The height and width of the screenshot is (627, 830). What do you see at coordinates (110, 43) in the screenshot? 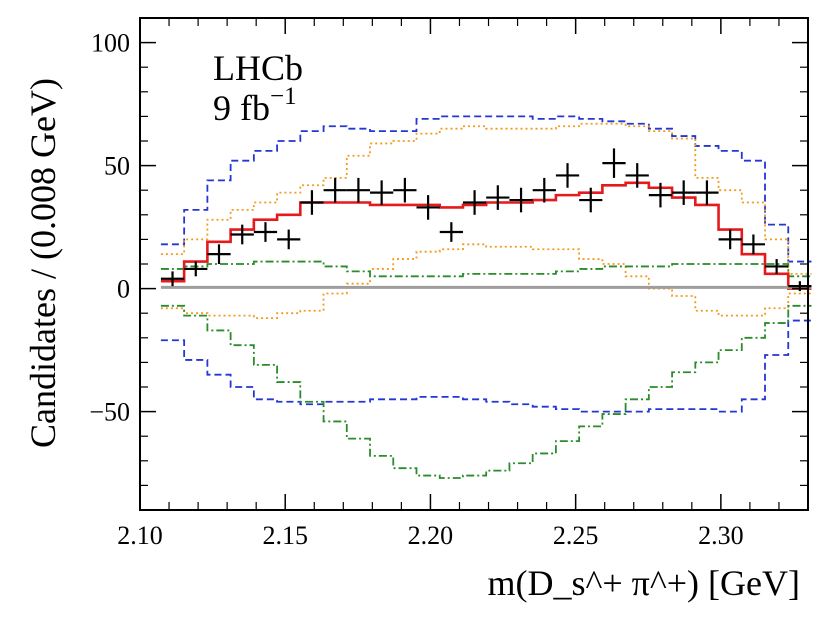
I see `y-tick-label: 100` at bounding box center [110, 43].